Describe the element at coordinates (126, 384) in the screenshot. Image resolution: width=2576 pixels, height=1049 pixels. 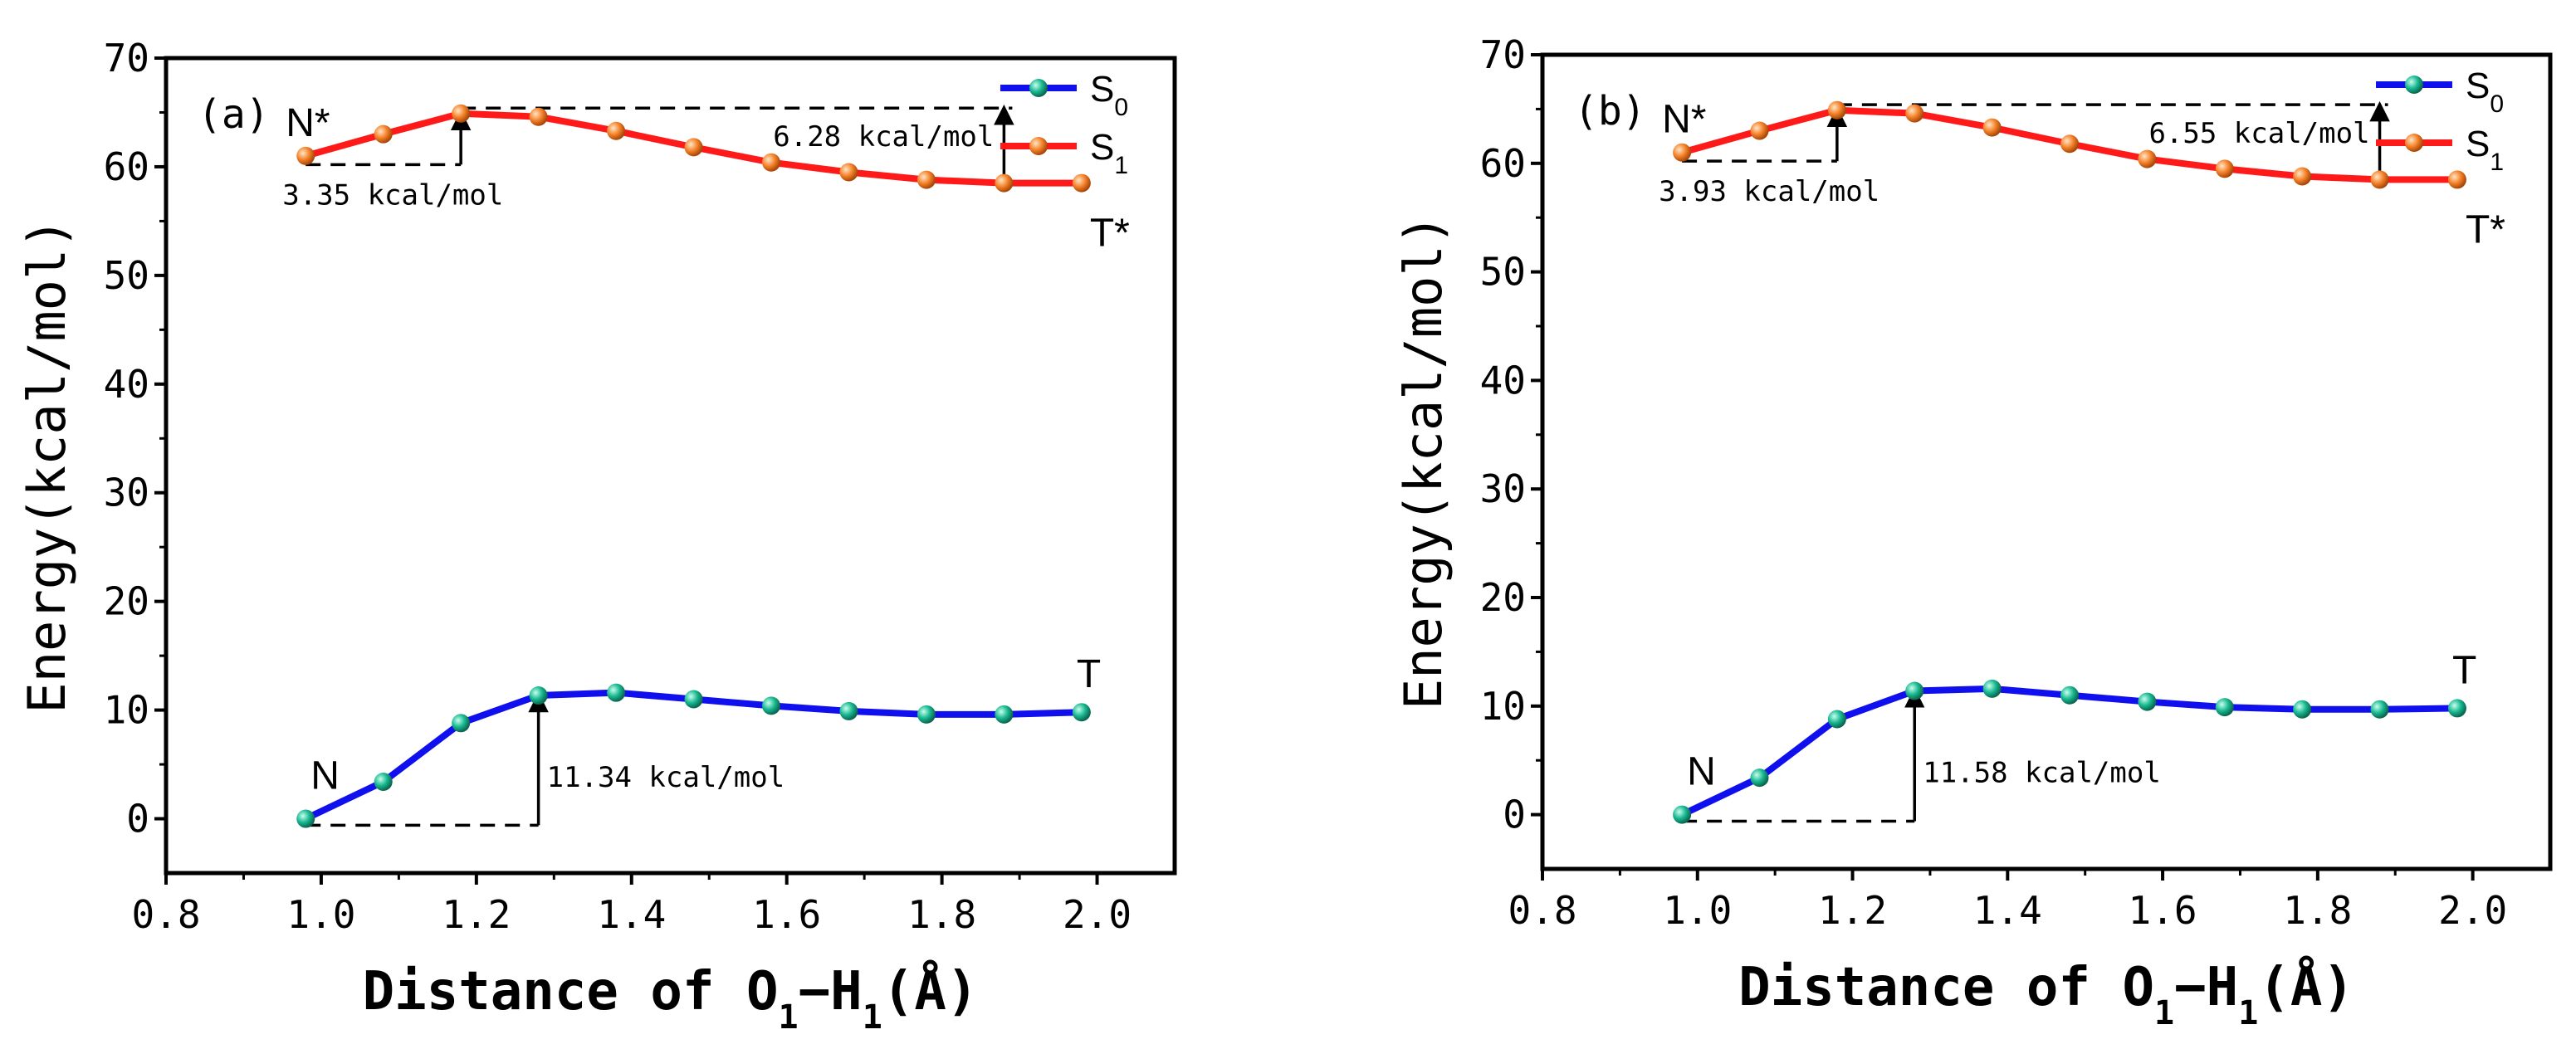
I see `y-tick-label: 40` at that location.